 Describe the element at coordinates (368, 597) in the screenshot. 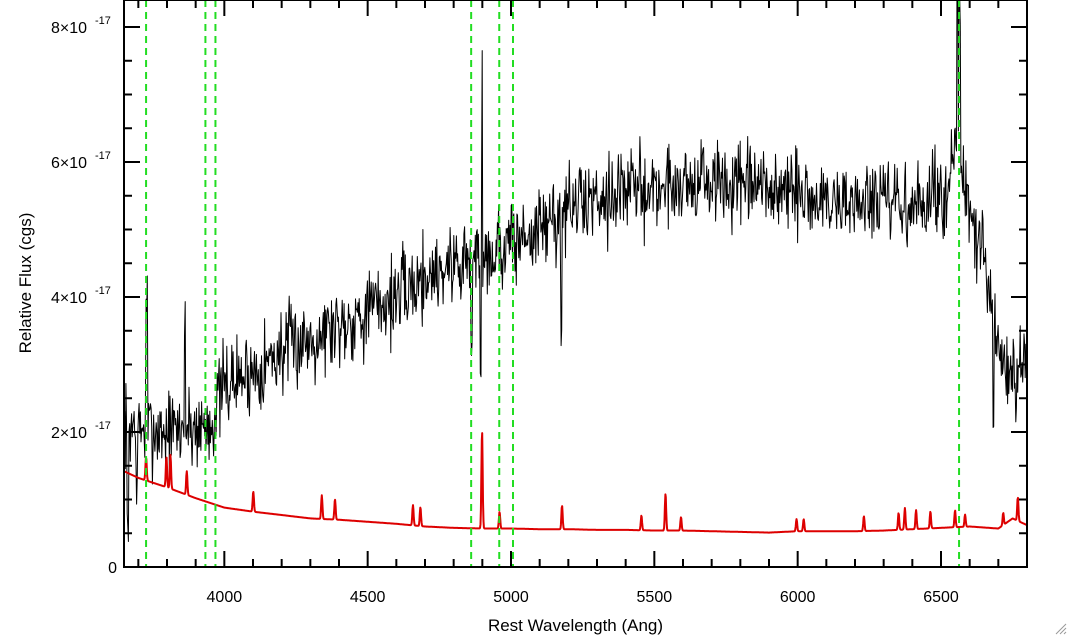

I see `x-tick-label: 4500` at that location.